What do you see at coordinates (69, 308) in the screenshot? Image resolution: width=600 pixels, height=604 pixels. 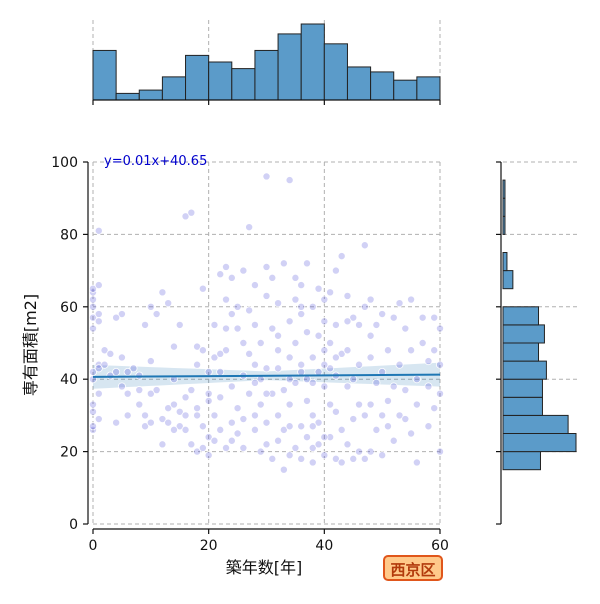 I see `y-tick-label: 60` at bounding box center [69, 308].